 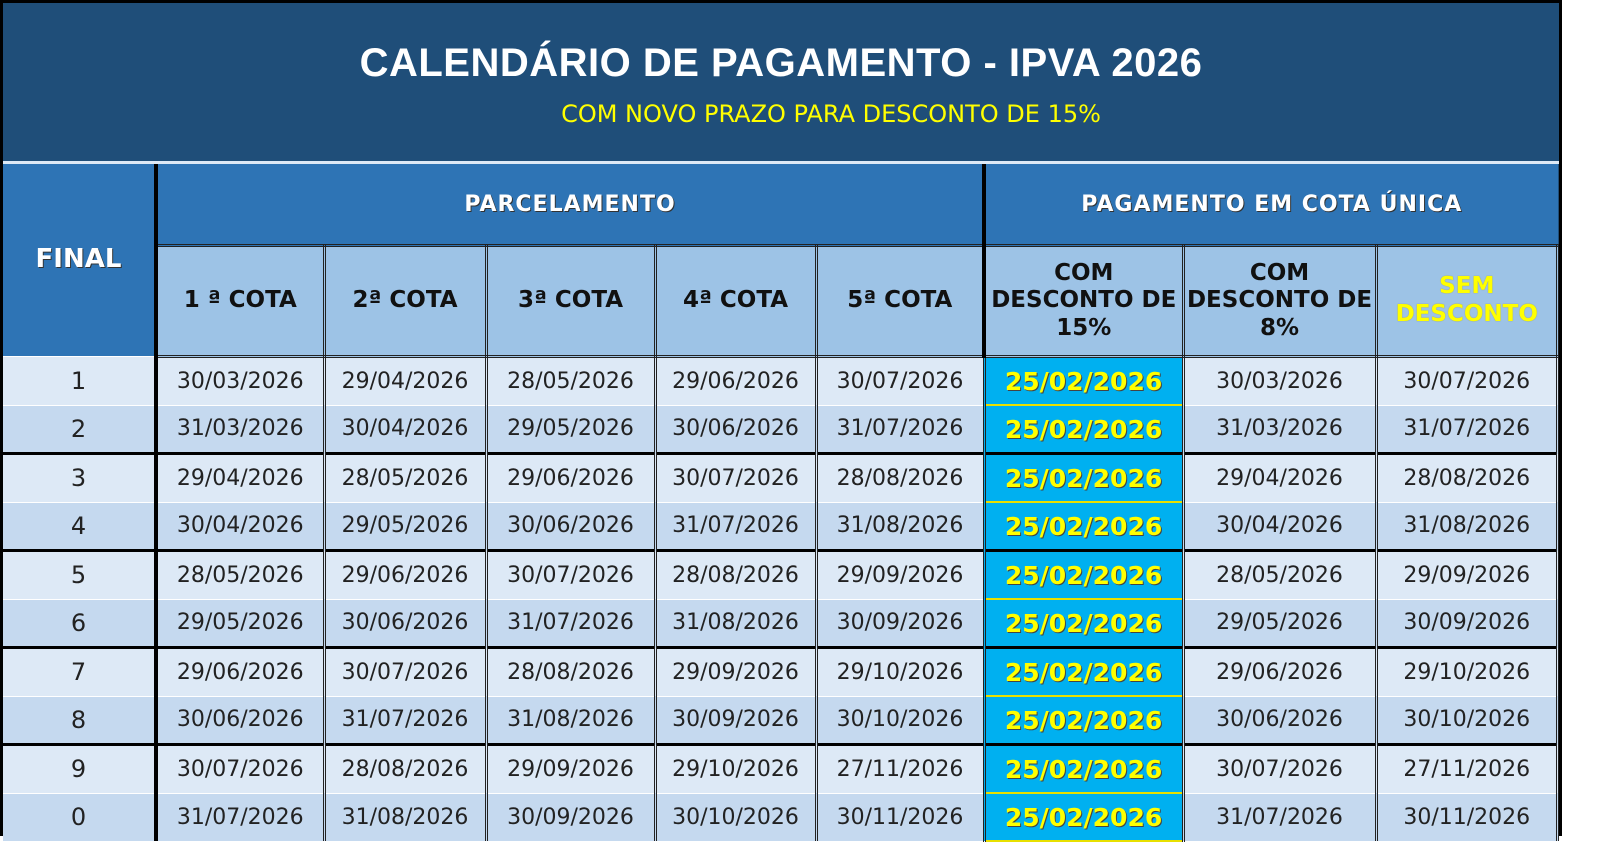 What do you see at coordinates (1270, 205) in the screenshot?
I see `group-header-cota-unica: PAGAMENTO EM COTA ÚNICA` at bounding box center [1270, 205].